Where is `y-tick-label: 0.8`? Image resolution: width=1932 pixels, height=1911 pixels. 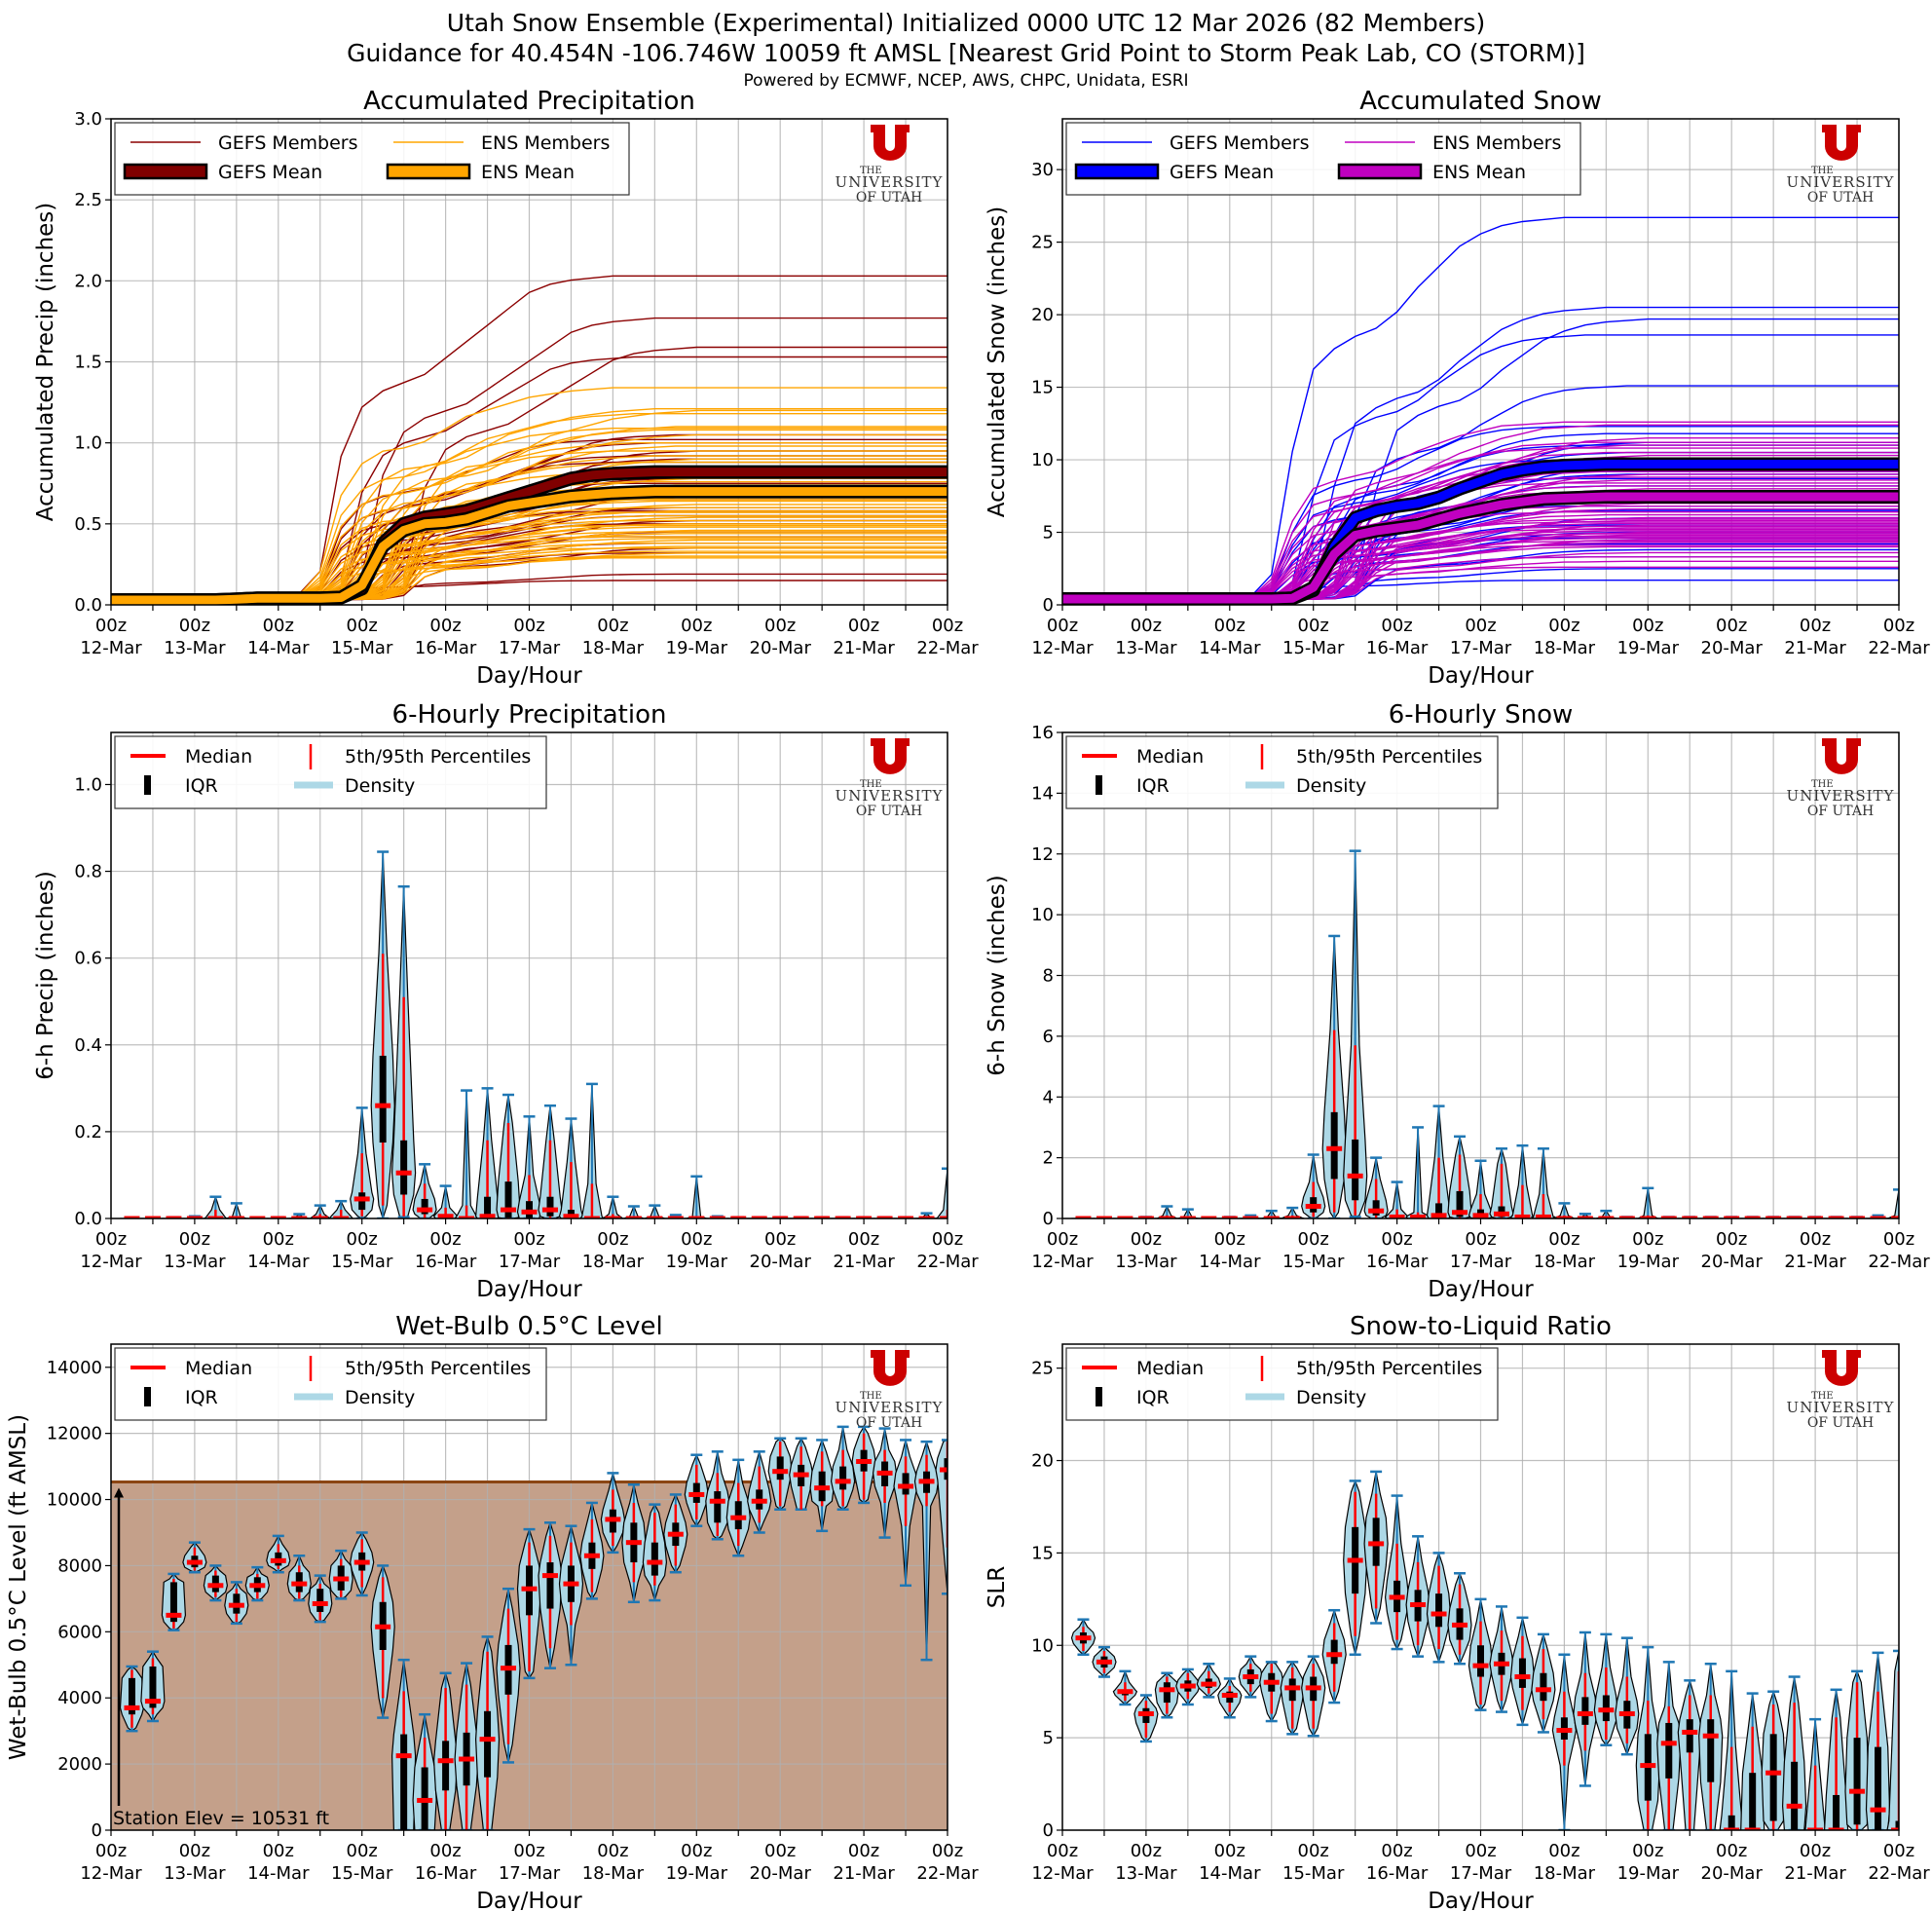
y-tick-label: 0.8 is located at coordinates (88, 872).